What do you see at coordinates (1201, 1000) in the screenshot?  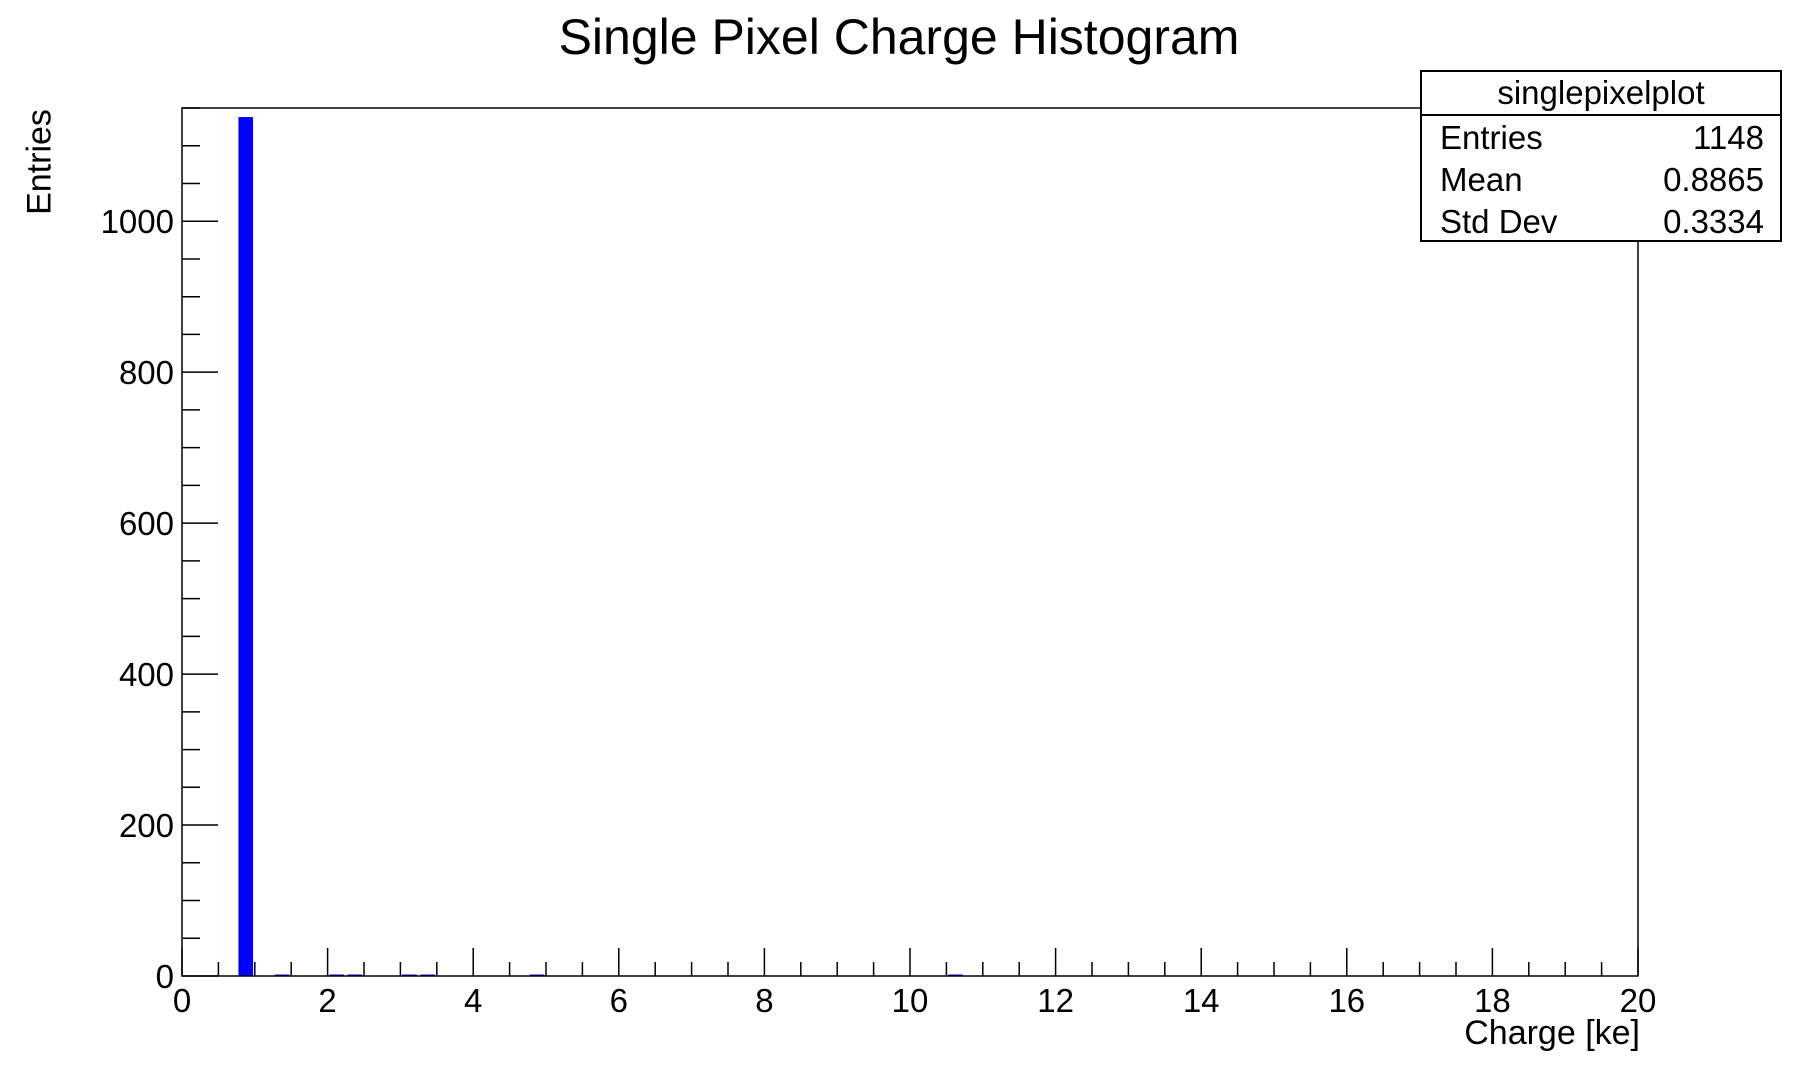 I see `x-tick-label: 14` at bounding box center [1201, 1000].